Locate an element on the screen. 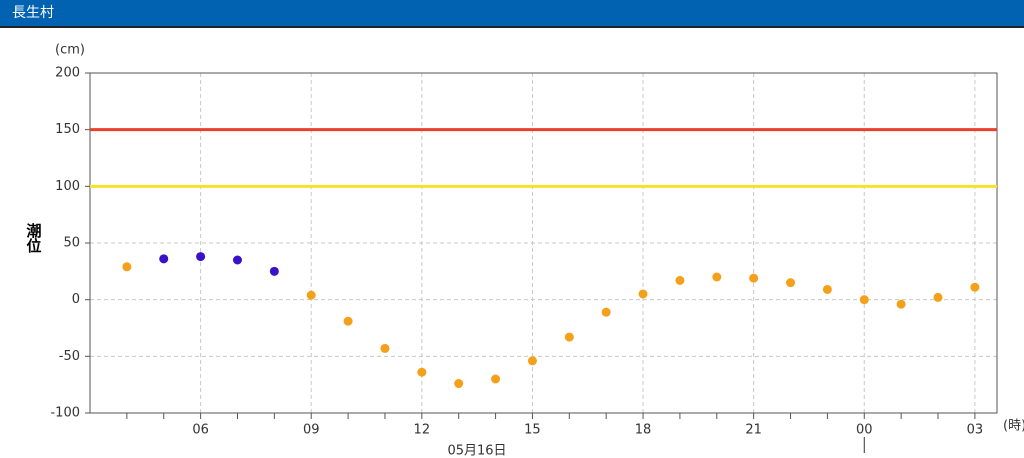 The height and width of the screenshot is (458, 1024). y-unit: (cm) is located at coordinates (70, 50).